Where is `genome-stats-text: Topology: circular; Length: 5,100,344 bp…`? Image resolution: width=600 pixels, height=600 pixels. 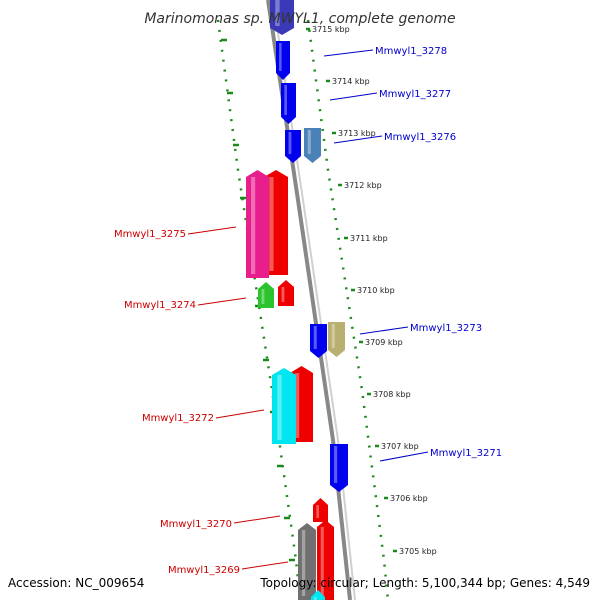 genome-stats-text: Topology: circular; Length: 5,100,344 bp… is located at coordinates (424, 583).